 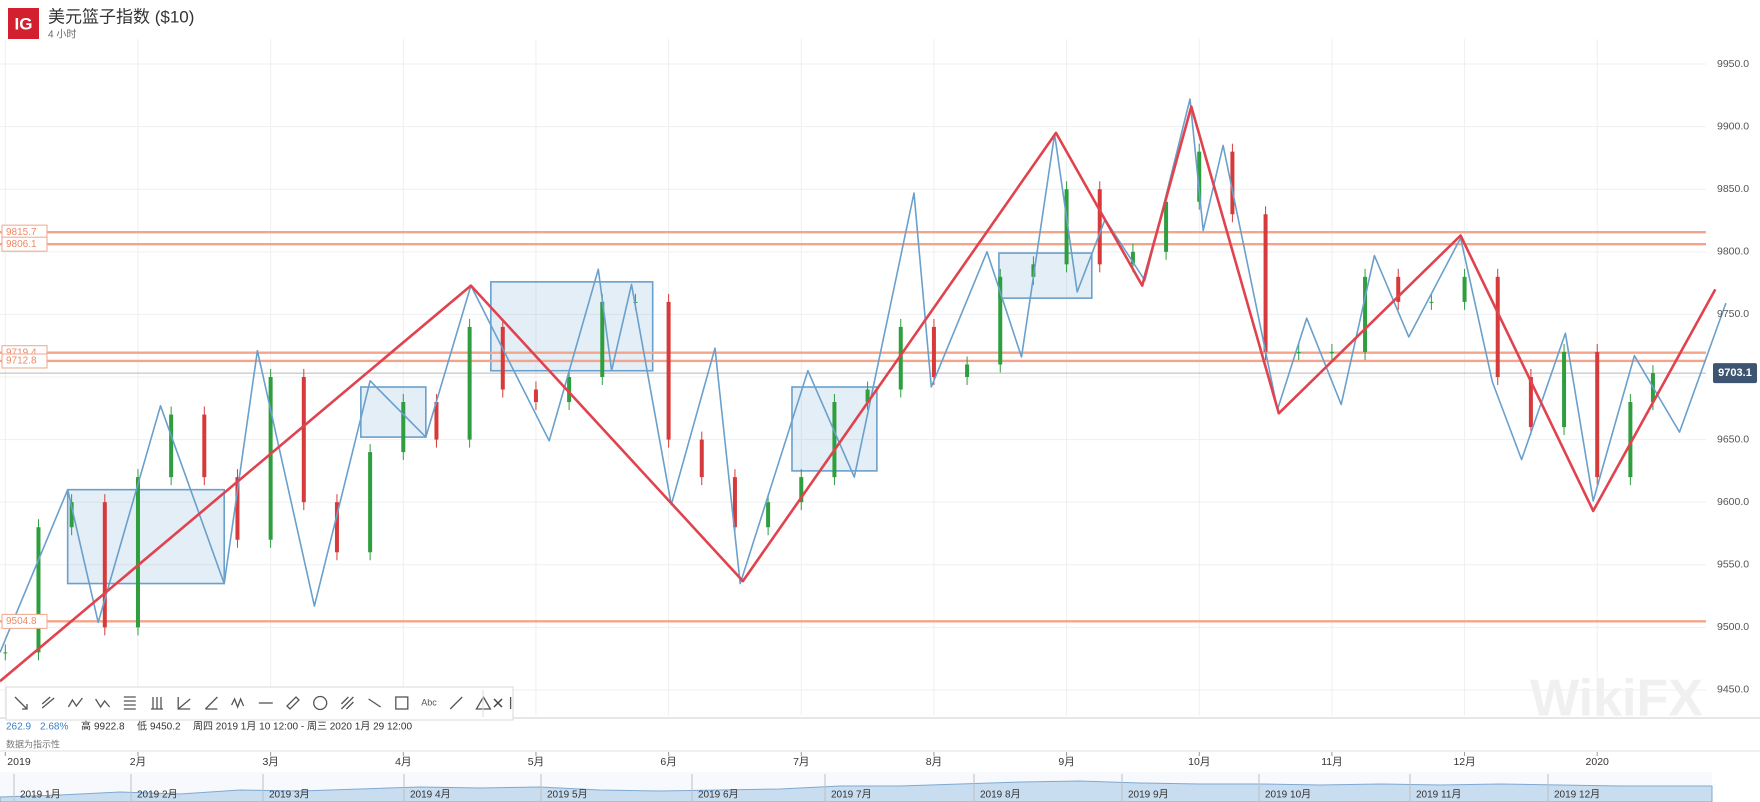 I want to click on logo-text: IG, so click(x=24, y=23).